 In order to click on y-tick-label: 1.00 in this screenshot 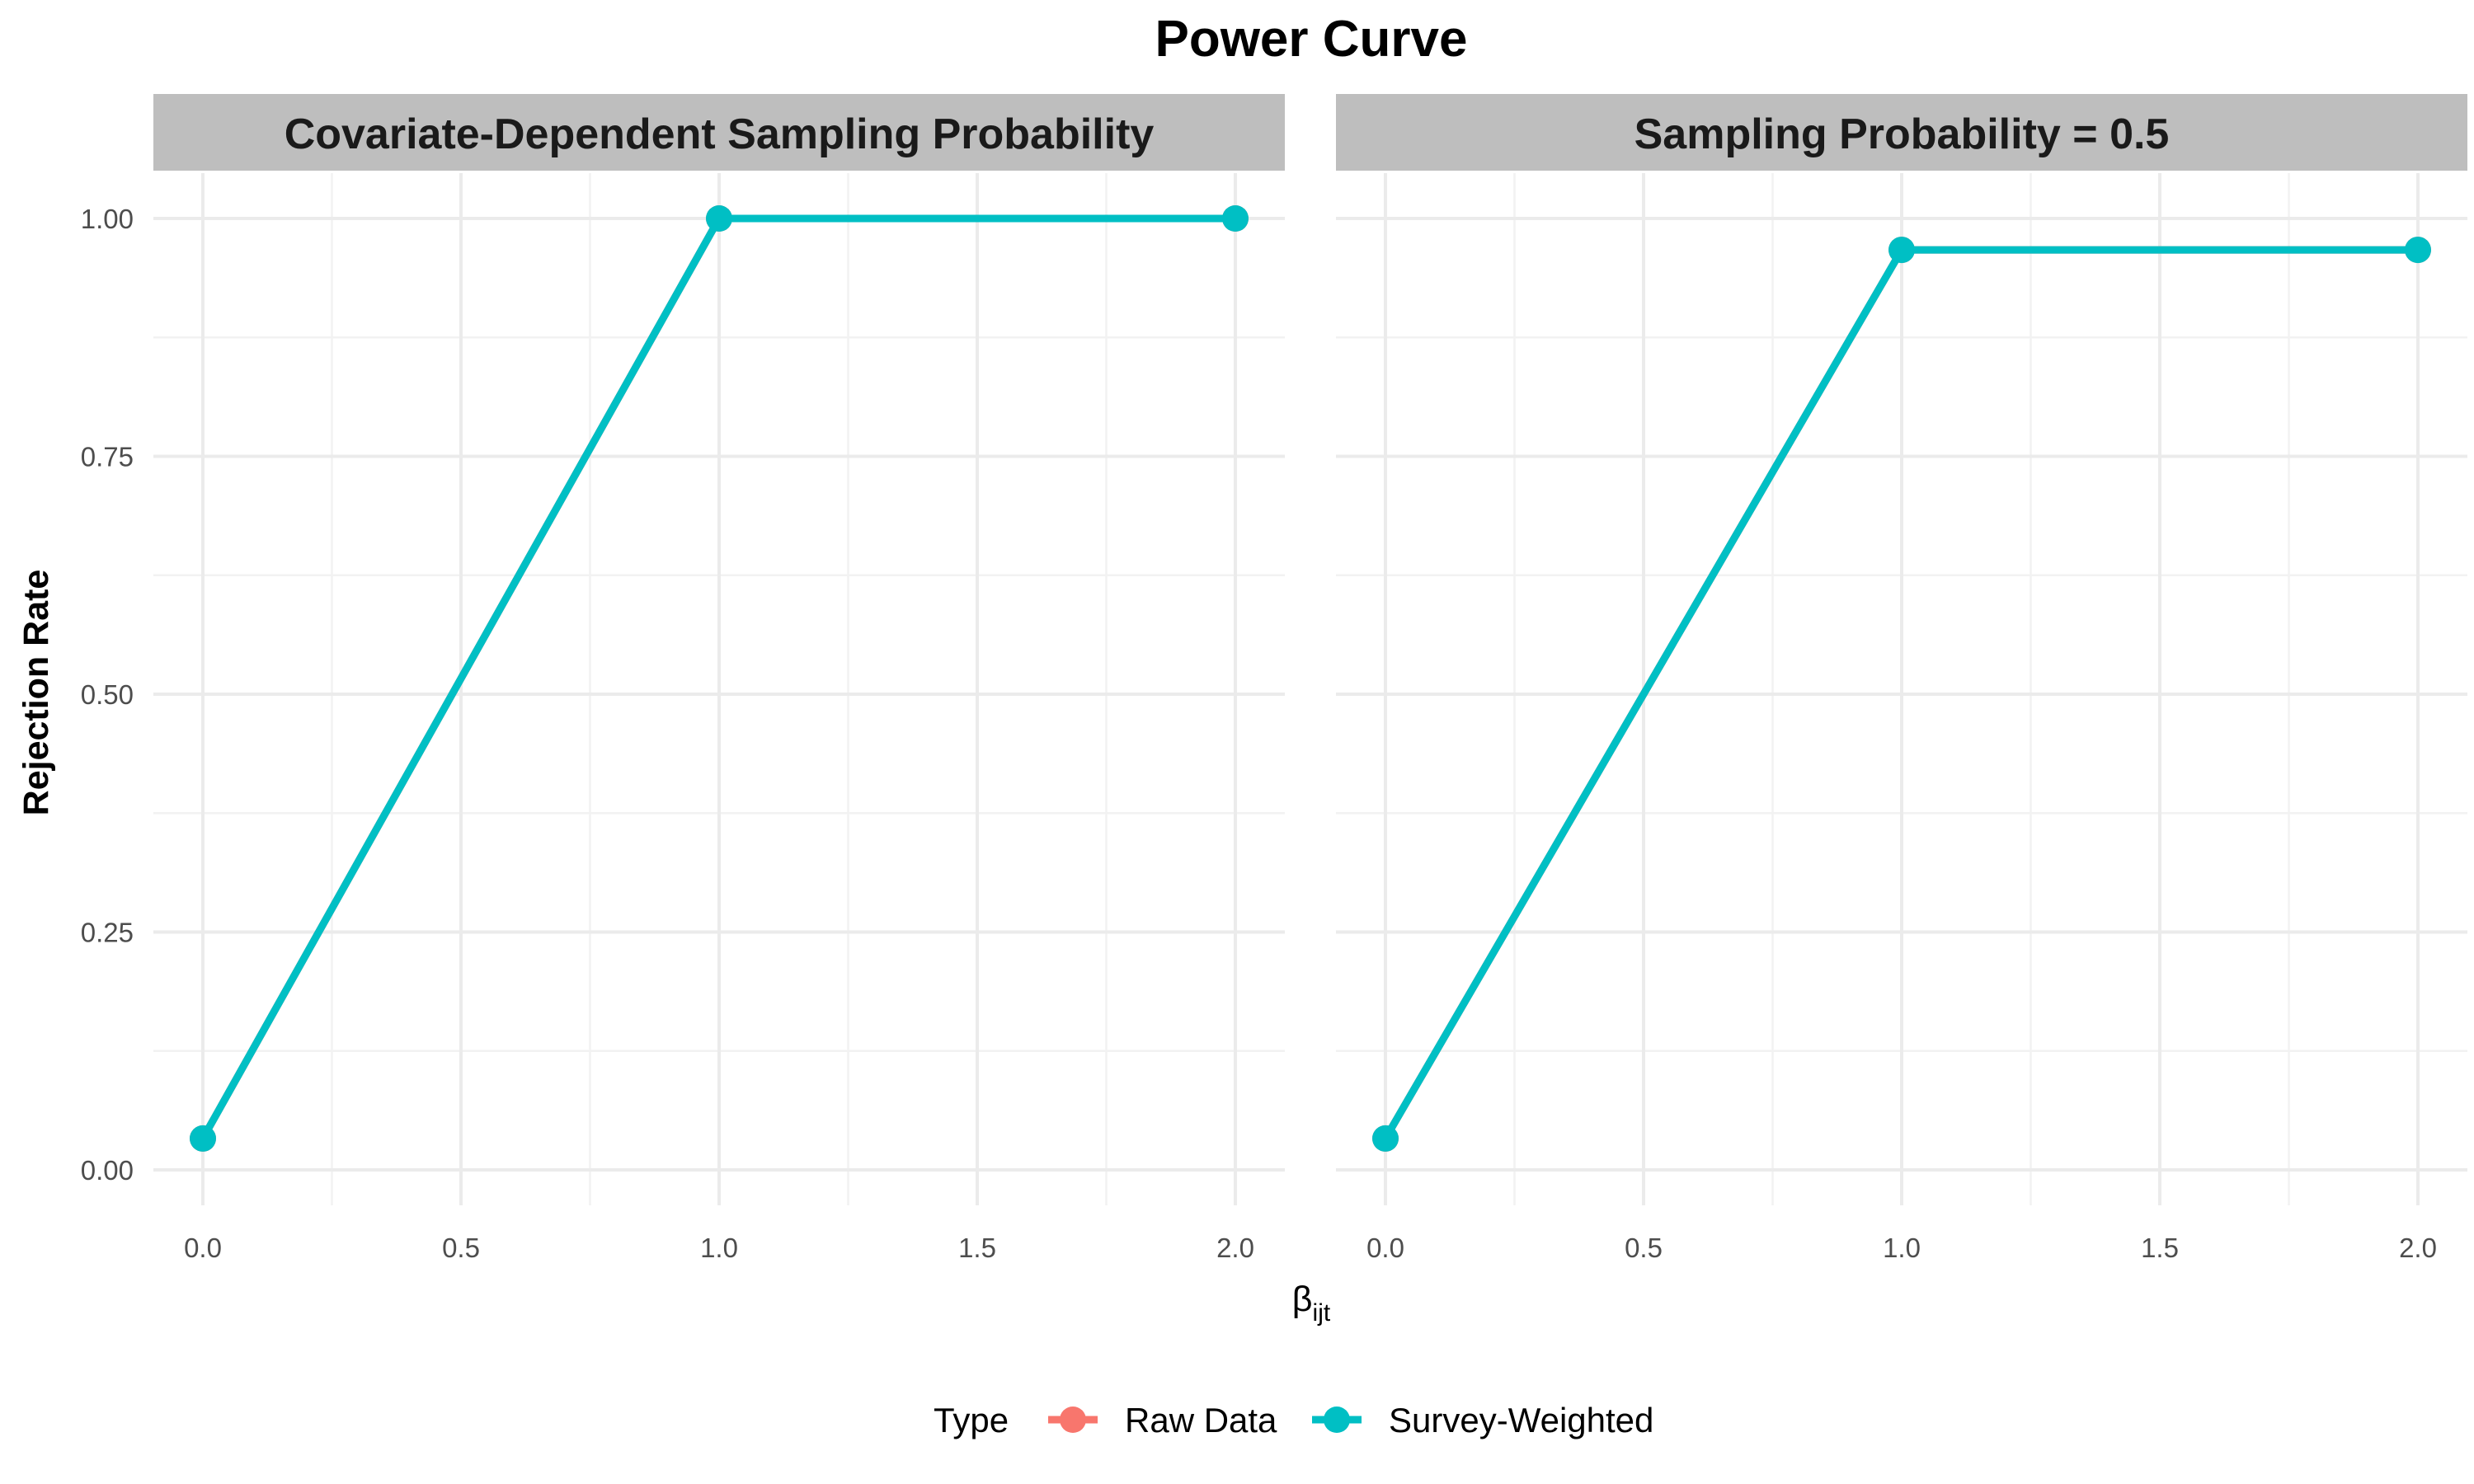, I will do `click(107, 219)`.